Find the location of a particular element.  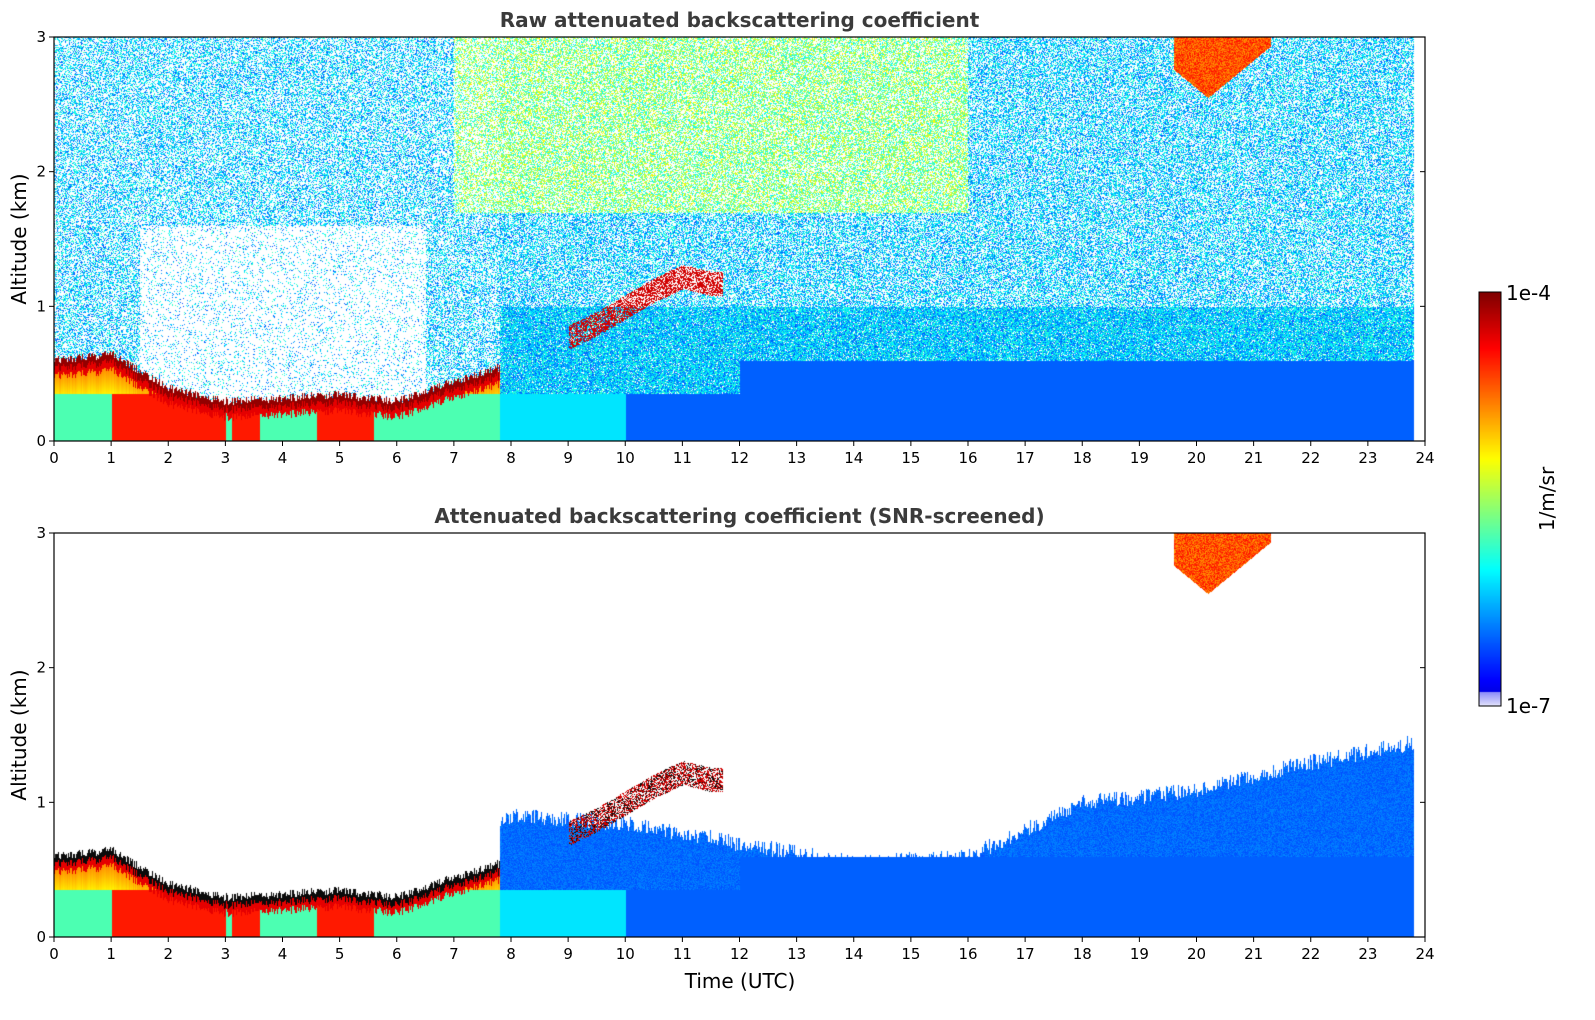

colorbar-min-label: 1e-7 is located at coordinates (1528, 706).